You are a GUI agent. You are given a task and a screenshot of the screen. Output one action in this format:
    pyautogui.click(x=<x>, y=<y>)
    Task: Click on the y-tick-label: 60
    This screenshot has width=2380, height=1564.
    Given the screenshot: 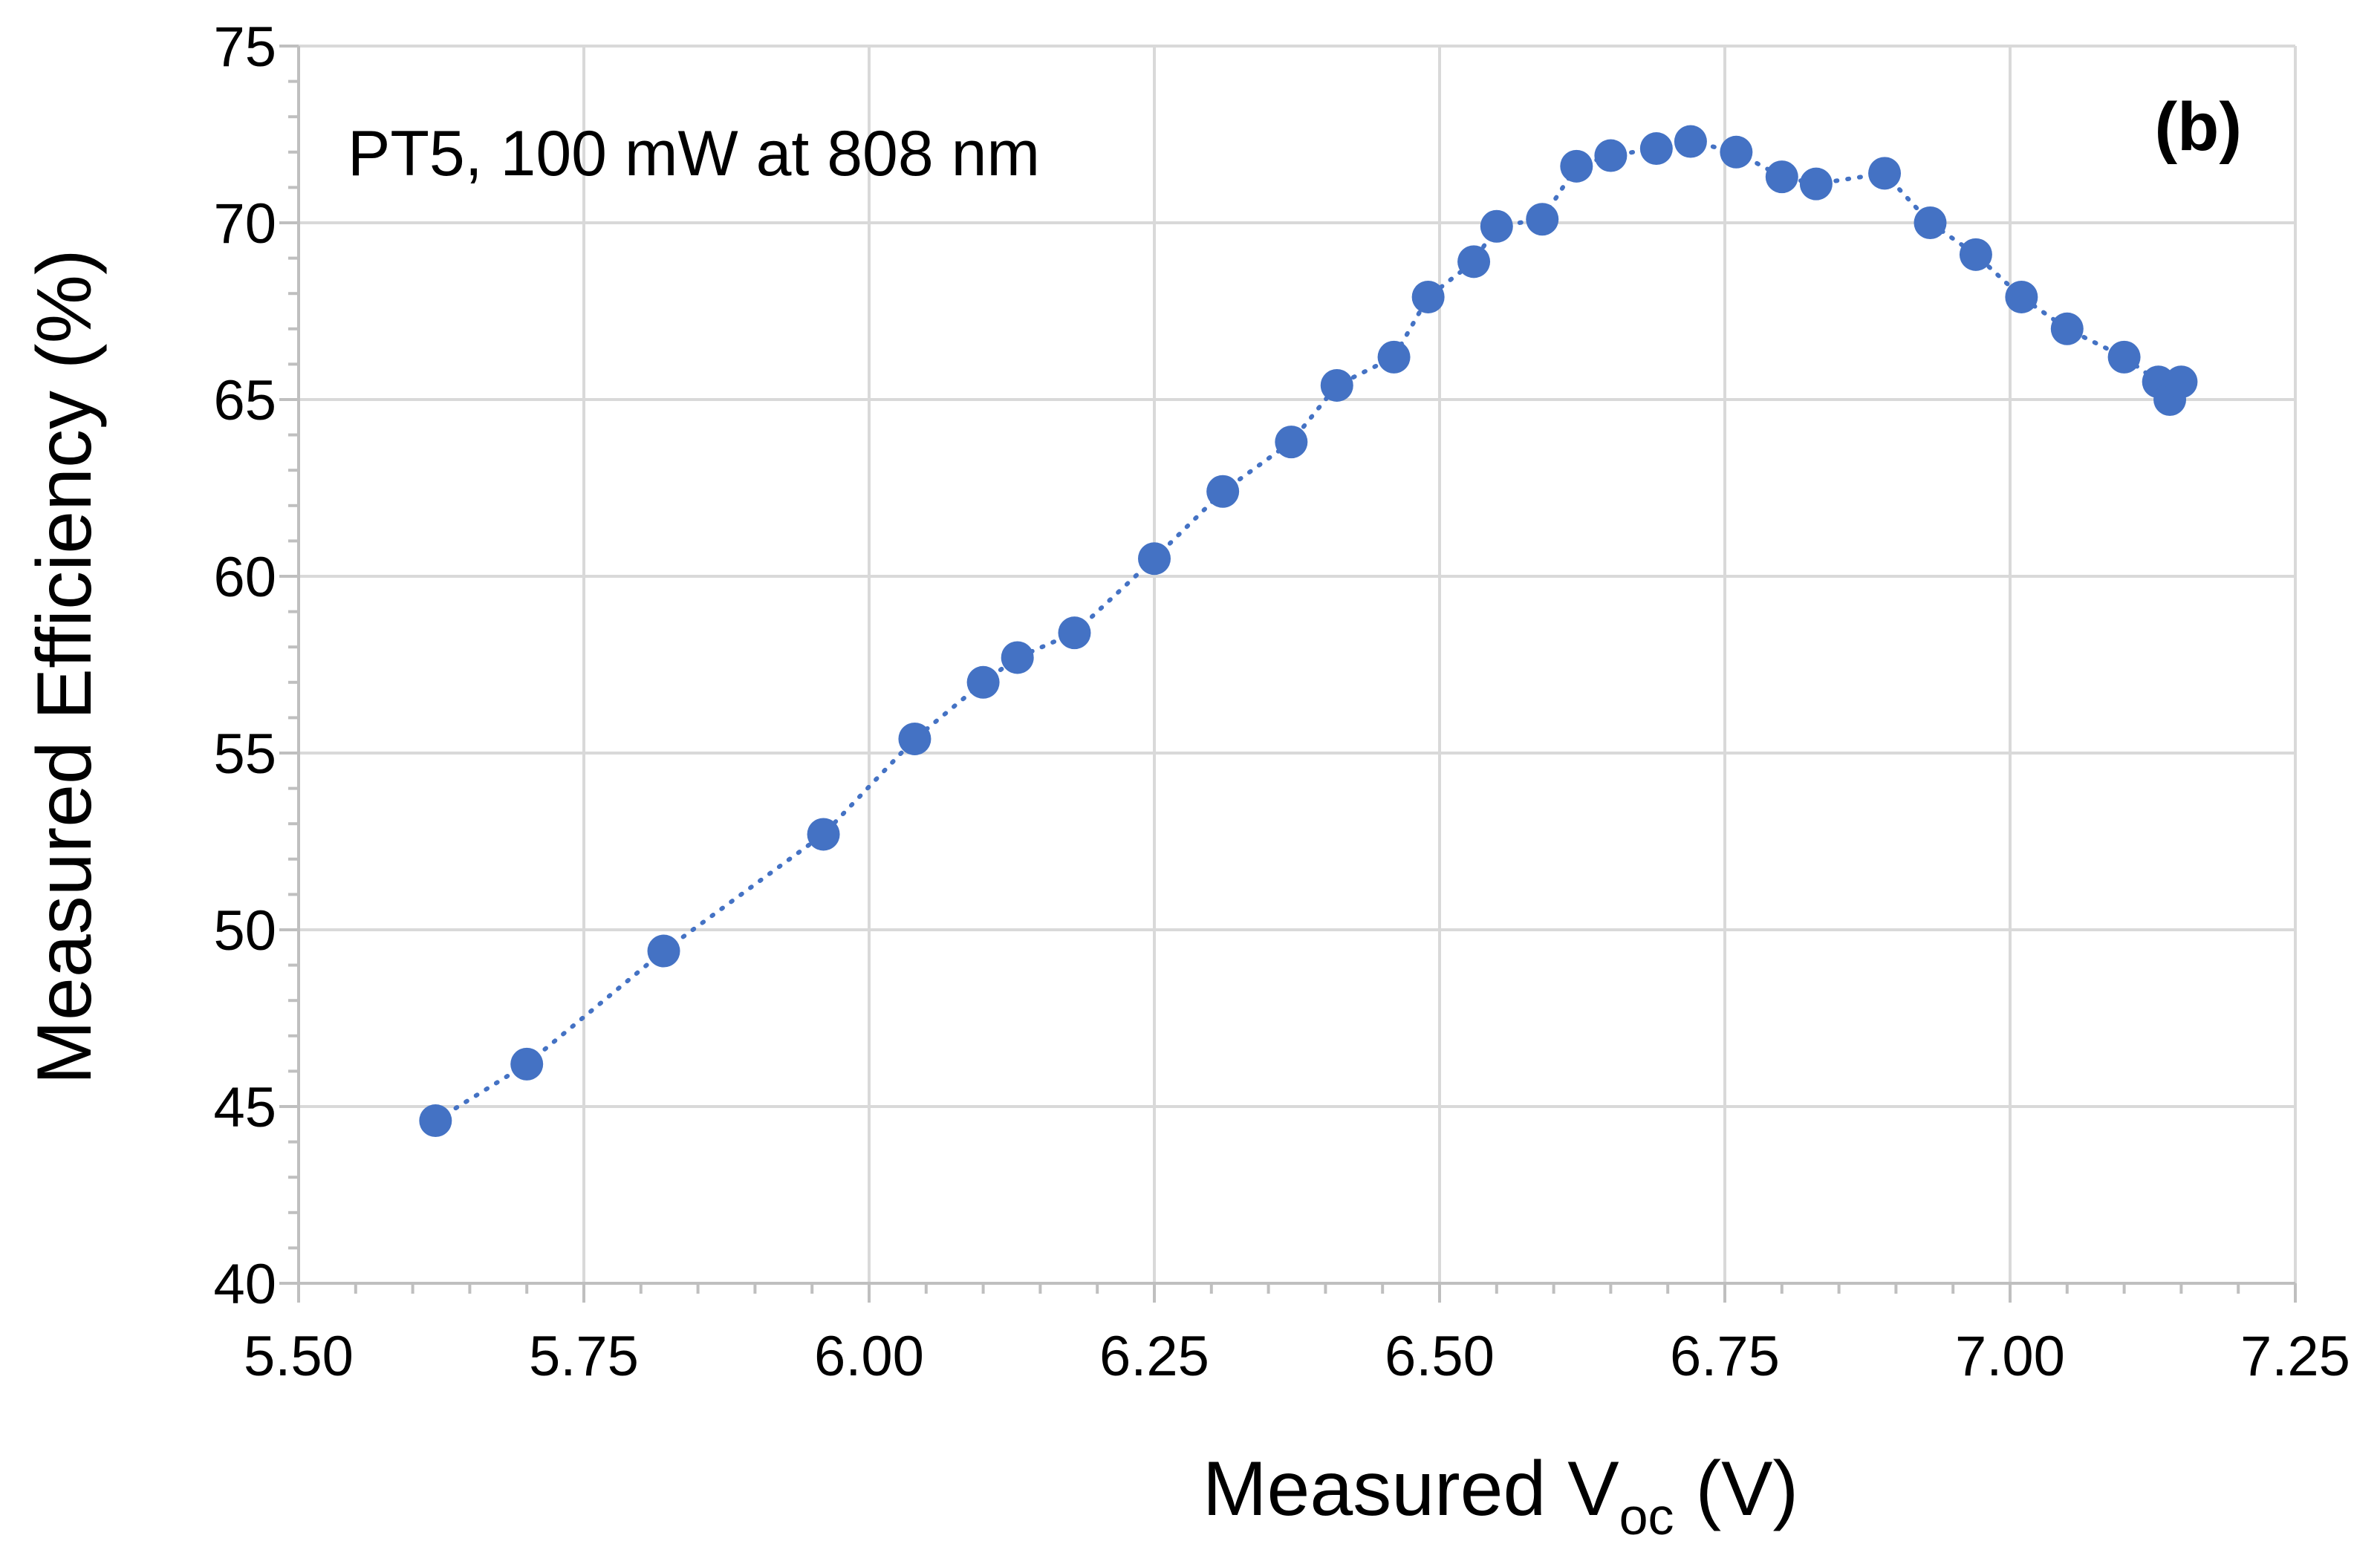 What is the action you would take?
    pyautogui.click(x=244, y=577)
    